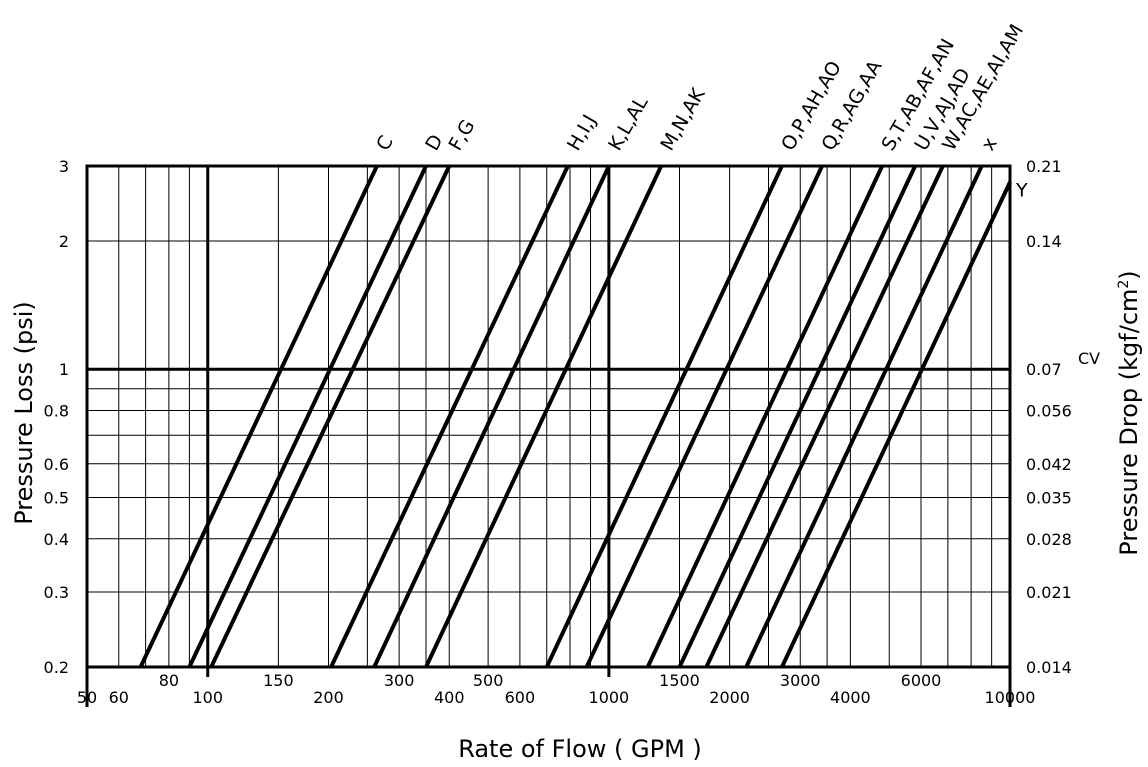  I want to click on x-tick-label: 100, so click(207, 697).